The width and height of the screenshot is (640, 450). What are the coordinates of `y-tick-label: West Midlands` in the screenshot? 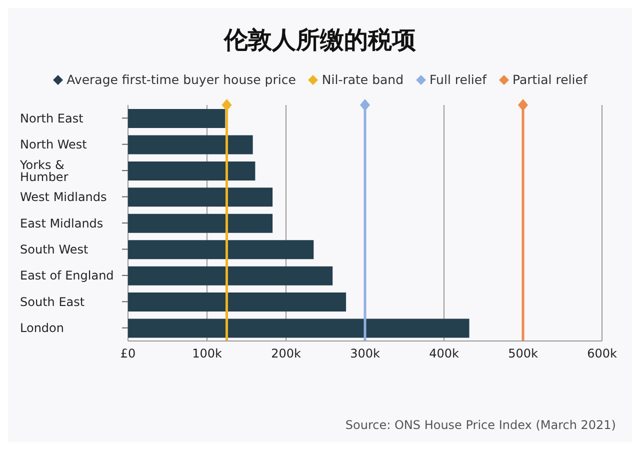 It's located at (63, 197).